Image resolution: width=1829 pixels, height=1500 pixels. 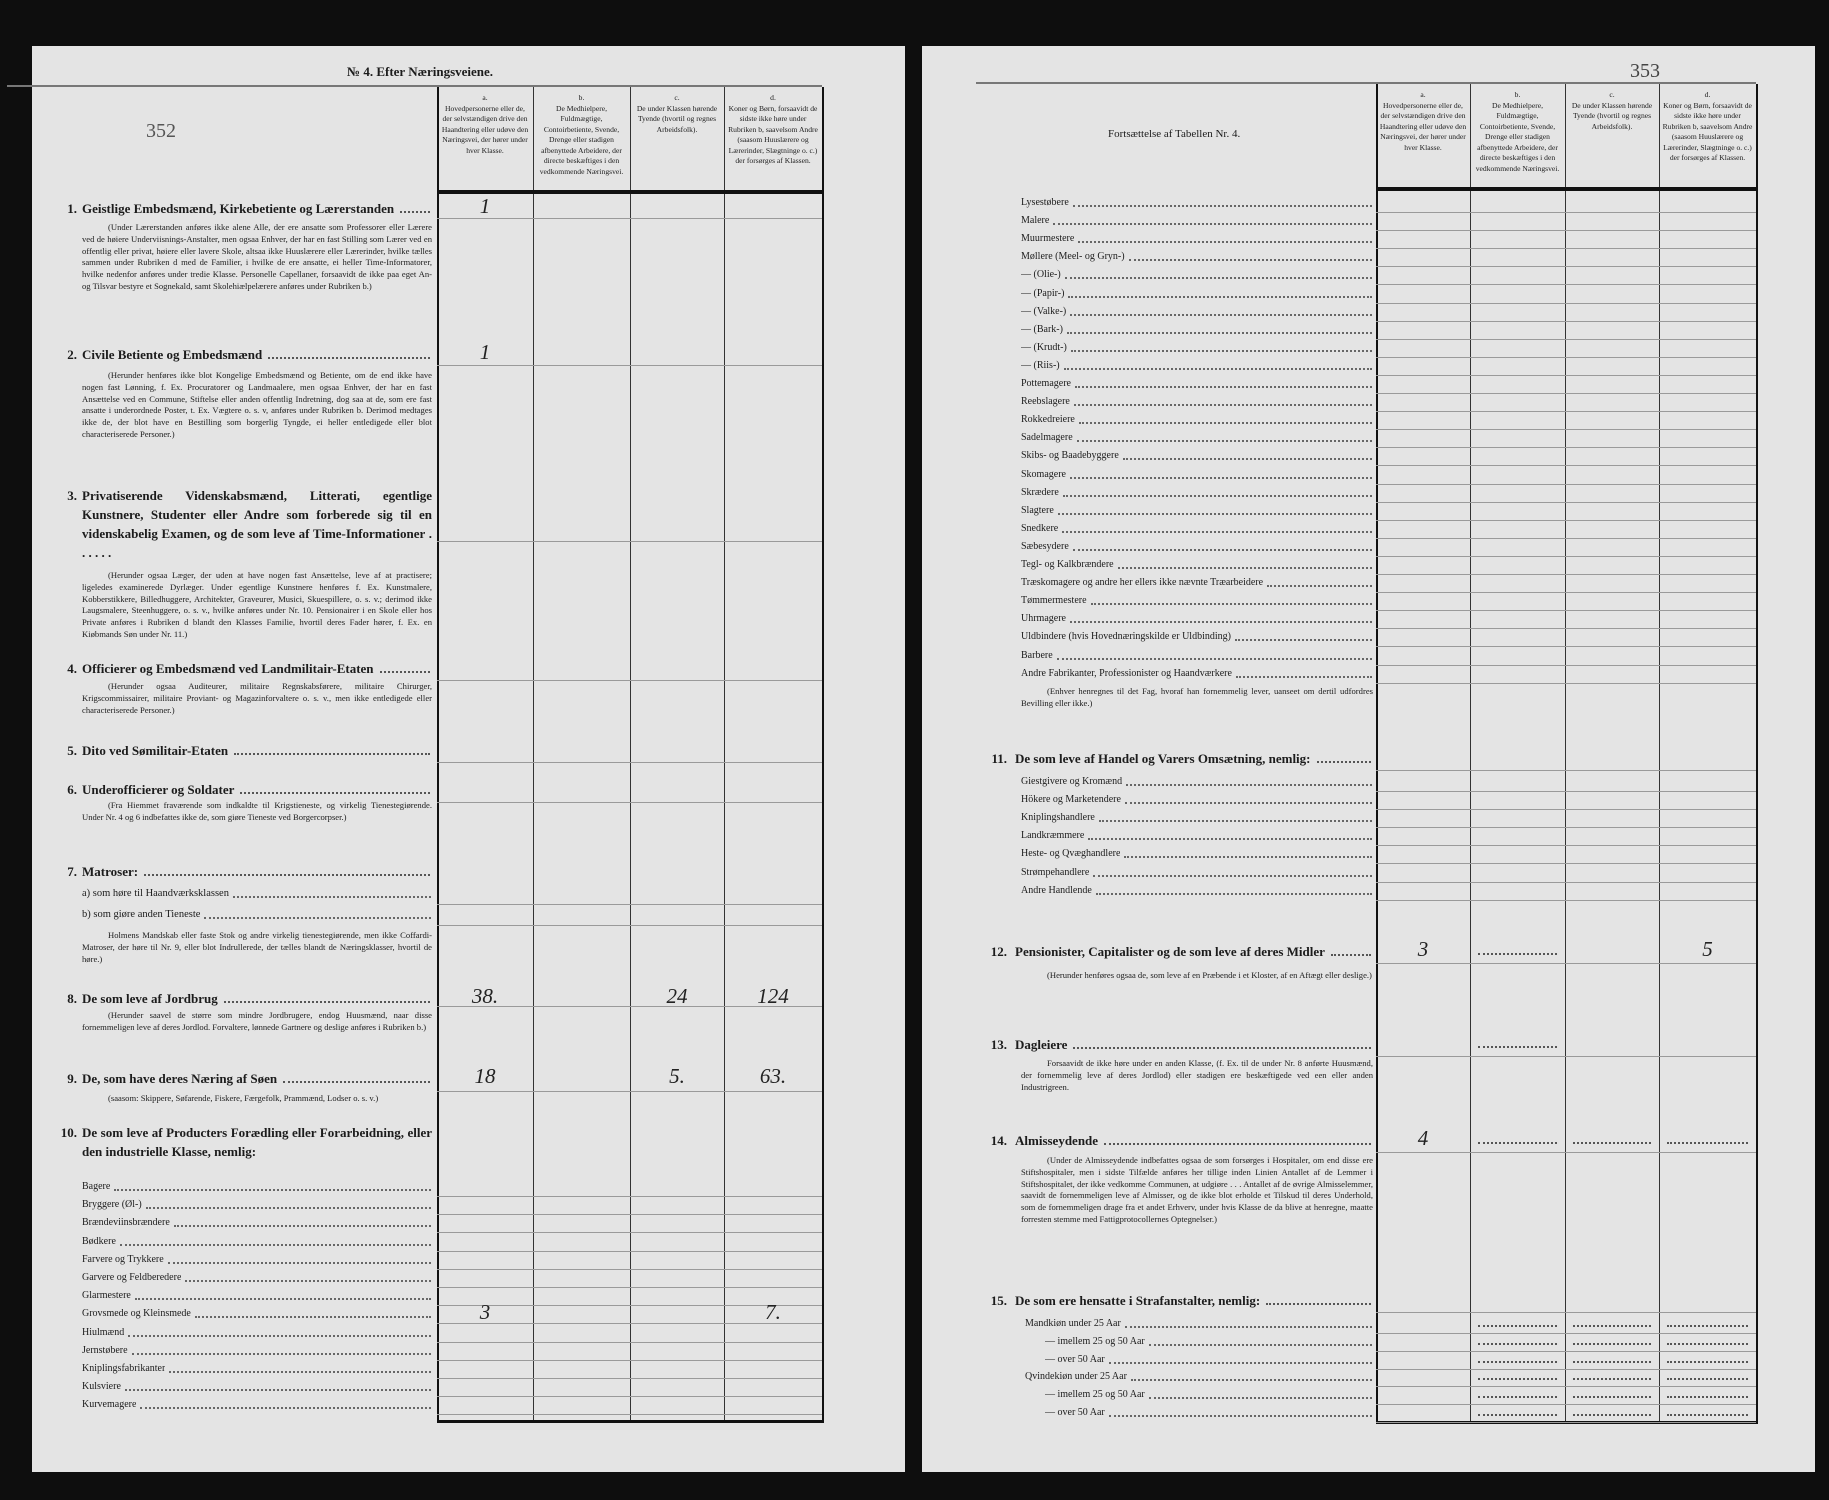 I want to click on industry-item: Glarmestere, so click(x=257, y=1296).